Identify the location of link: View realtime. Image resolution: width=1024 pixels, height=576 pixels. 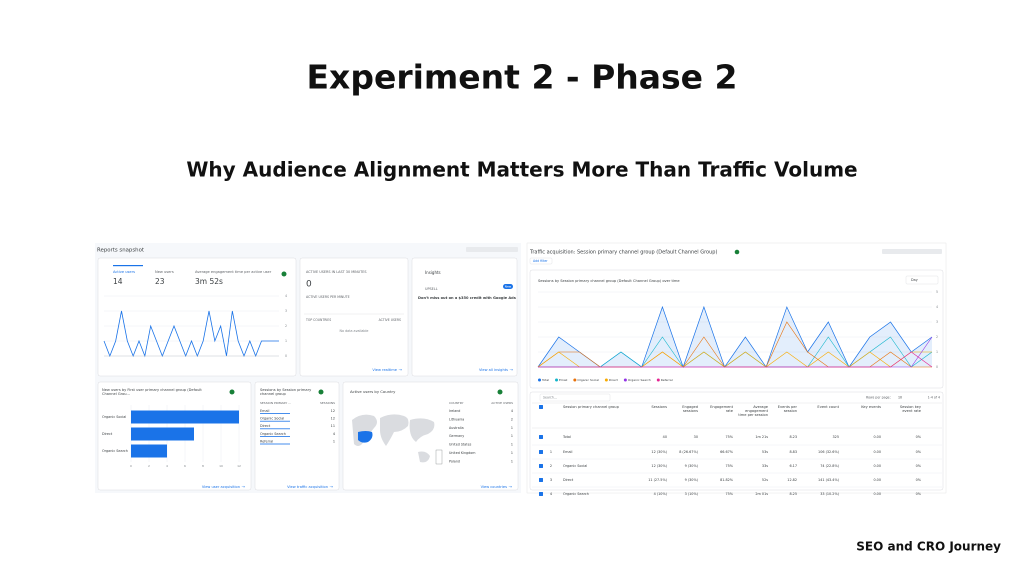
(384, 370).